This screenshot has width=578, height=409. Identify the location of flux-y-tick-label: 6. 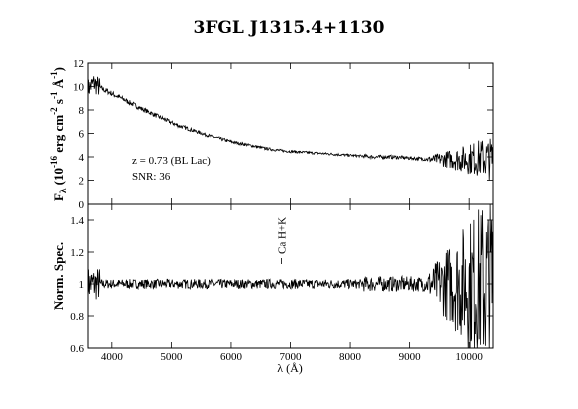
(82, 135).